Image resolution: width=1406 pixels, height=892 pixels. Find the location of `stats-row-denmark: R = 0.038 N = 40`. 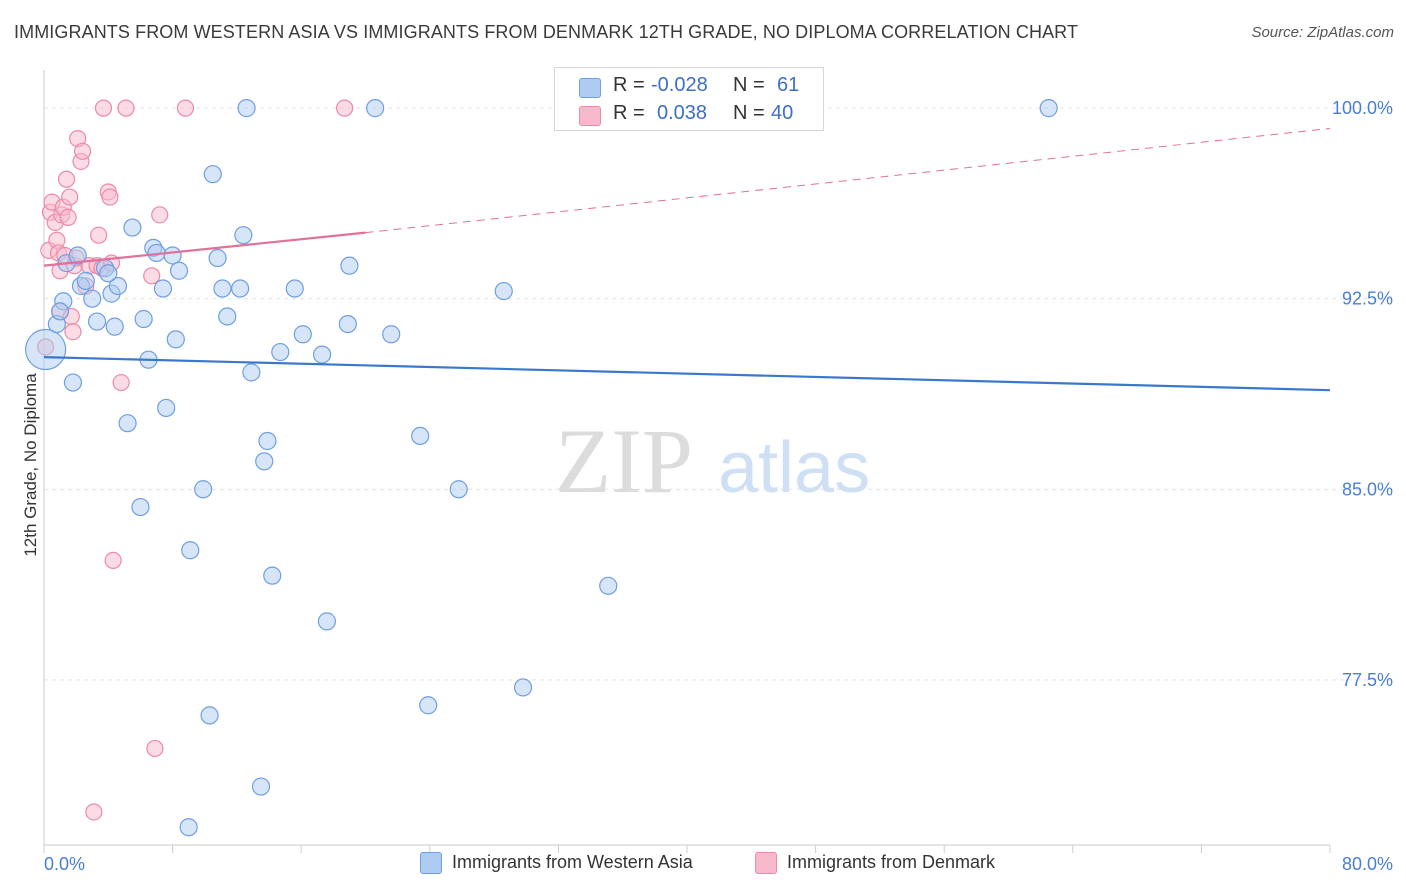

stats-row-denmark: R = 0.038 N = 40 is located at coordinates (689, 116).